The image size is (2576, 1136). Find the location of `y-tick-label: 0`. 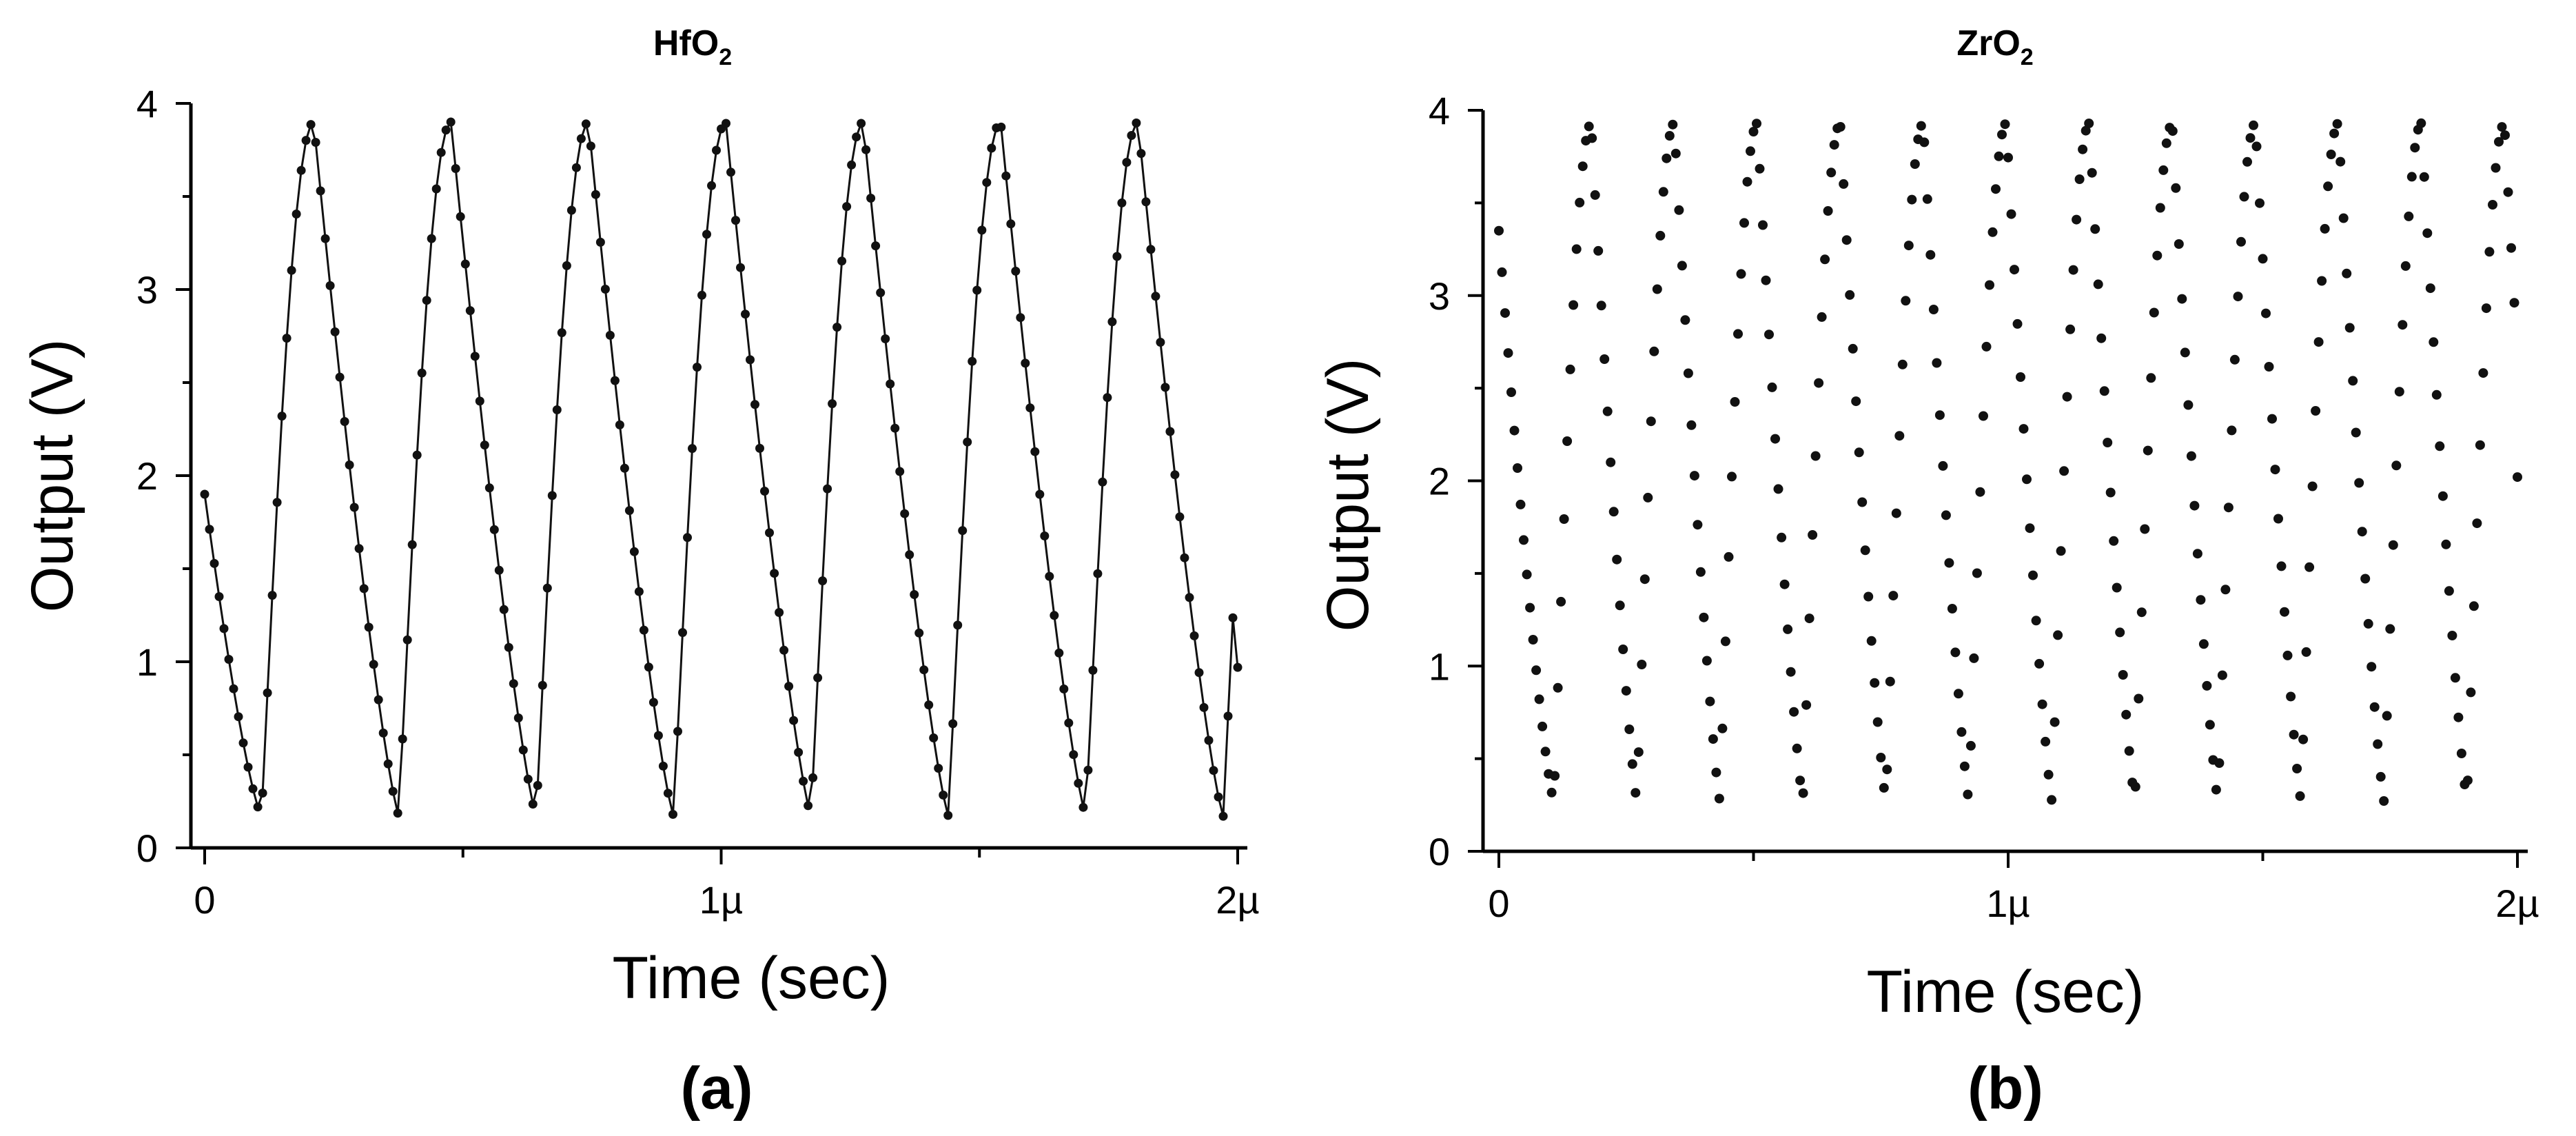

y-tick-label: 0 is located at coordinates (147, 848).